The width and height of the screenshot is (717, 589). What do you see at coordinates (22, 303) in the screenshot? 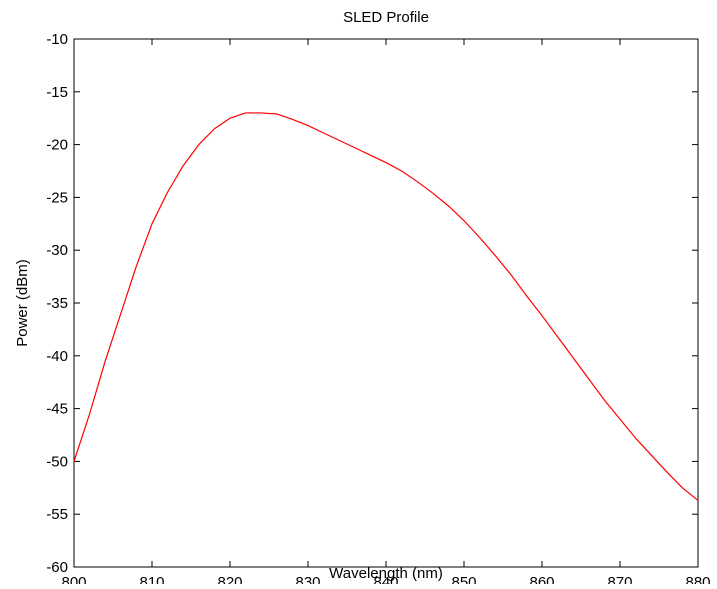
I see `y-axis-label: Power (dBm)` at bounding box center [22, 303].